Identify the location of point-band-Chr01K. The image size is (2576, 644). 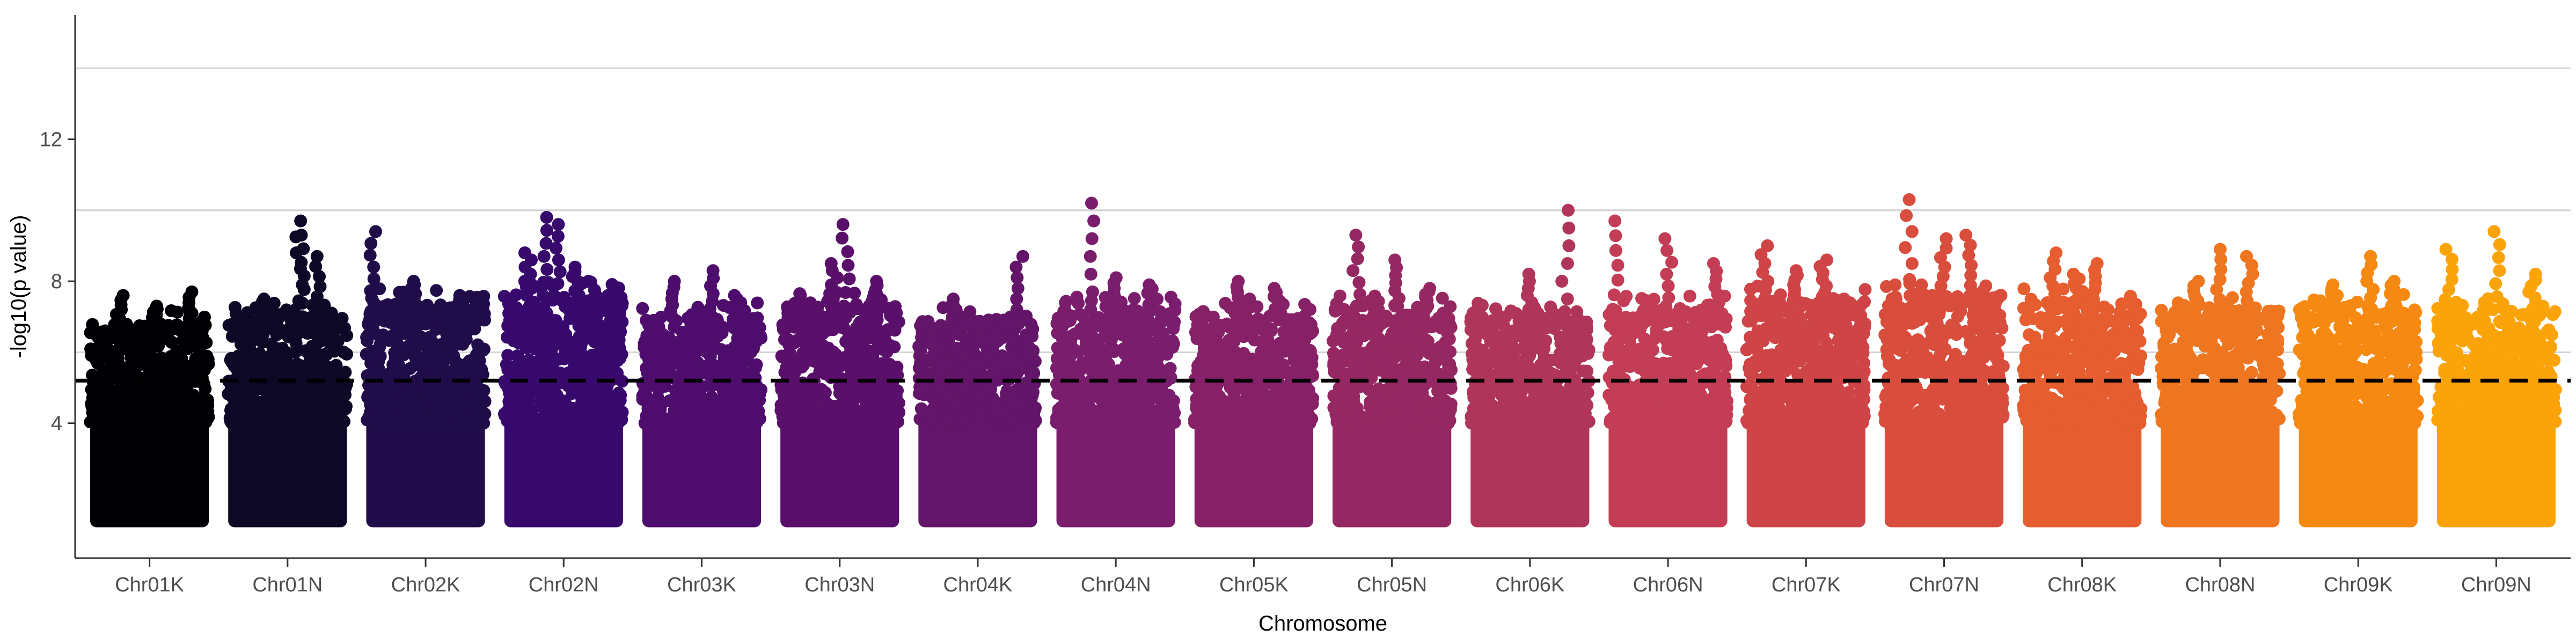
(149, 470).